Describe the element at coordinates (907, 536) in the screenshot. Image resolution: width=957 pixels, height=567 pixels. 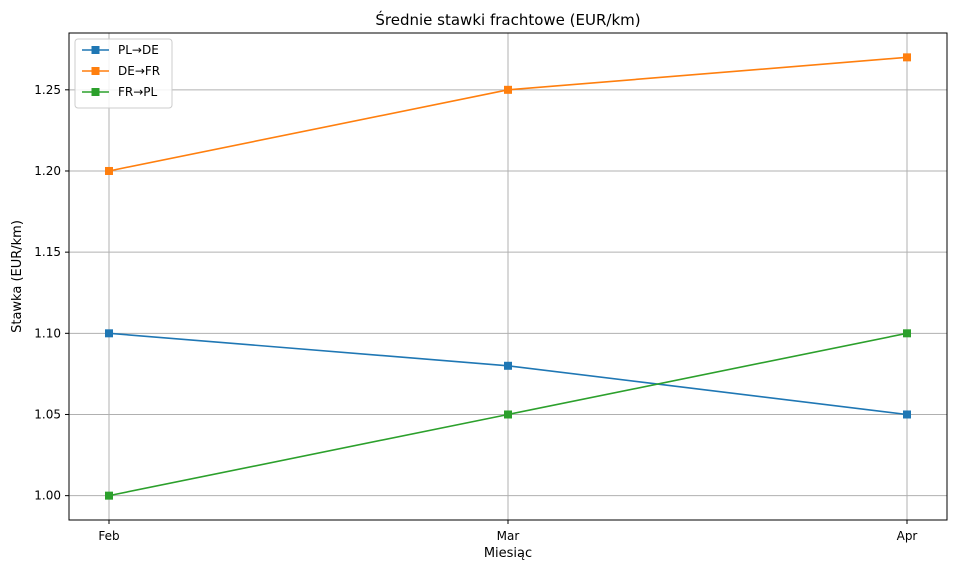
I see `x-tick-label: Apr` at that location.